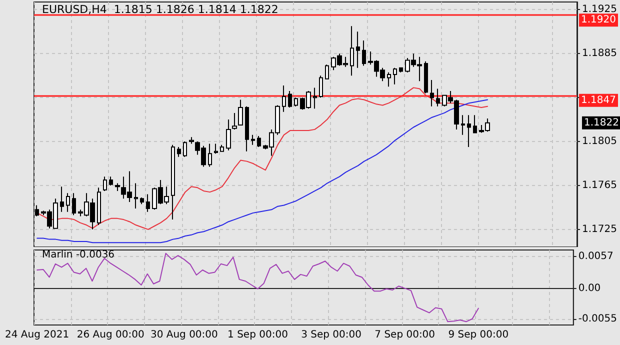 The image size is (620, 345). What do you see at coordinates (598, 318) in the screenshot?
I see `y-tick-label: -0.0055` at bounding box center [598, 318].